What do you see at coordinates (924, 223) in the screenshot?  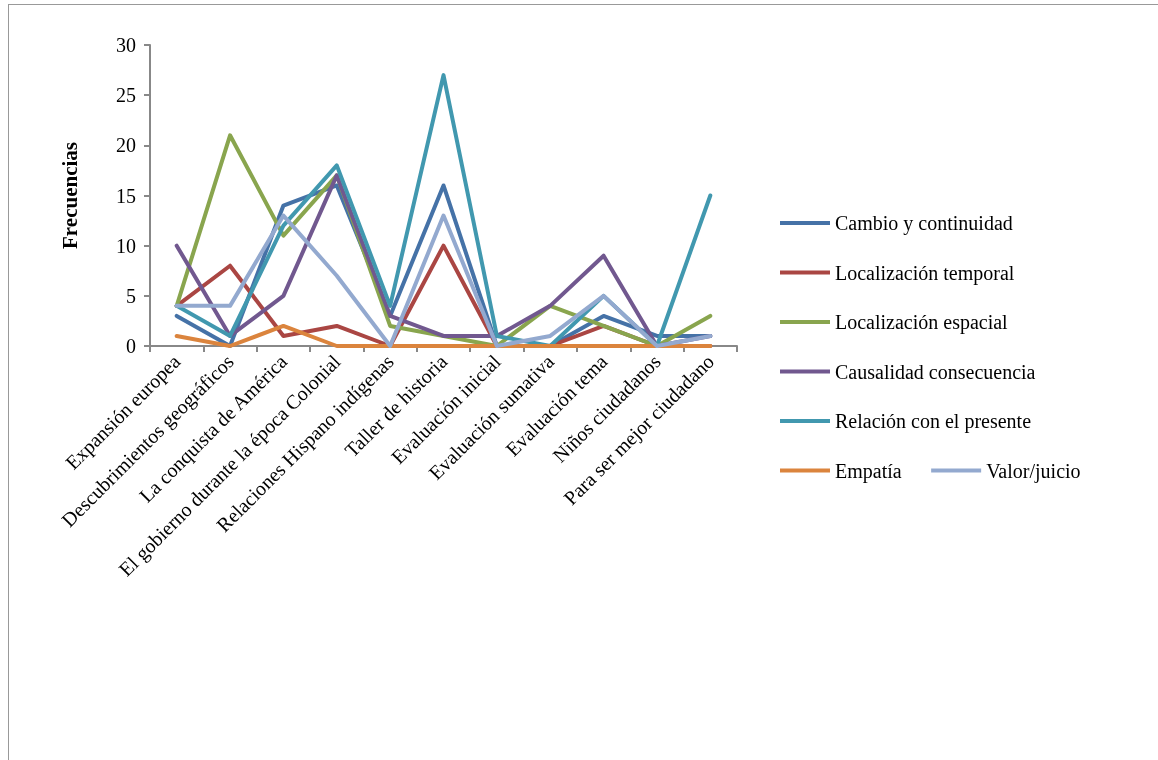 I see `legend-label: Cambio y continuidad` at bounding box center [924, 223].